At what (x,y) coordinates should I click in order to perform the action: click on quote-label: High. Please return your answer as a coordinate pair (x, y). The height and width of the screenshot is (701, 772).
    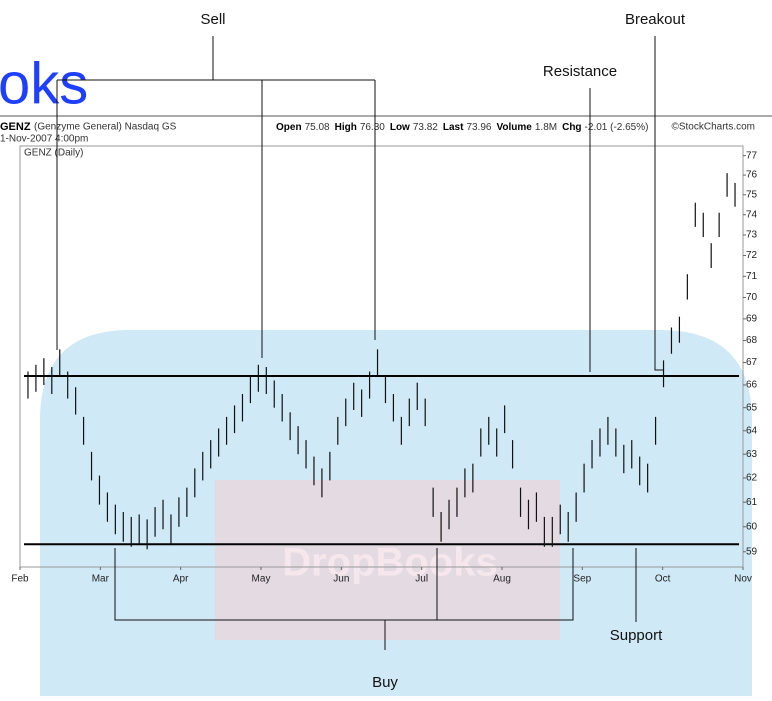
    Looking at the image, I should click on (346, 127).